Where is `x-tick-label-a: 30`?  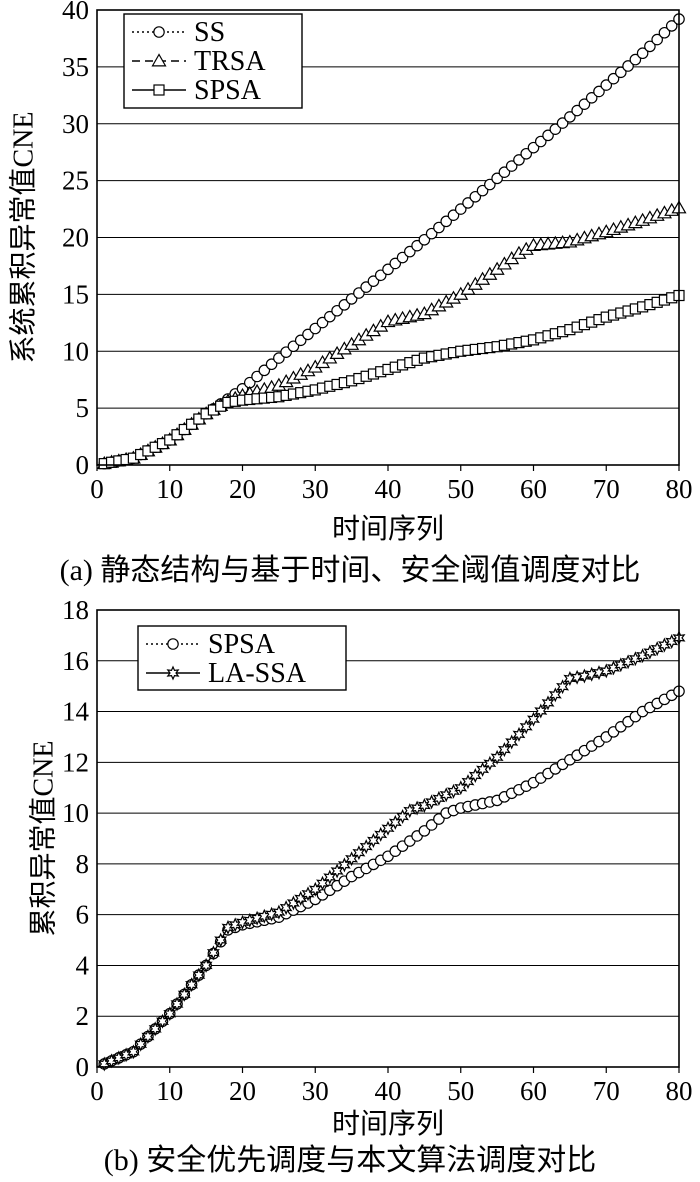 x-tick-label-a: 30 is located at coordinates (315, 489).